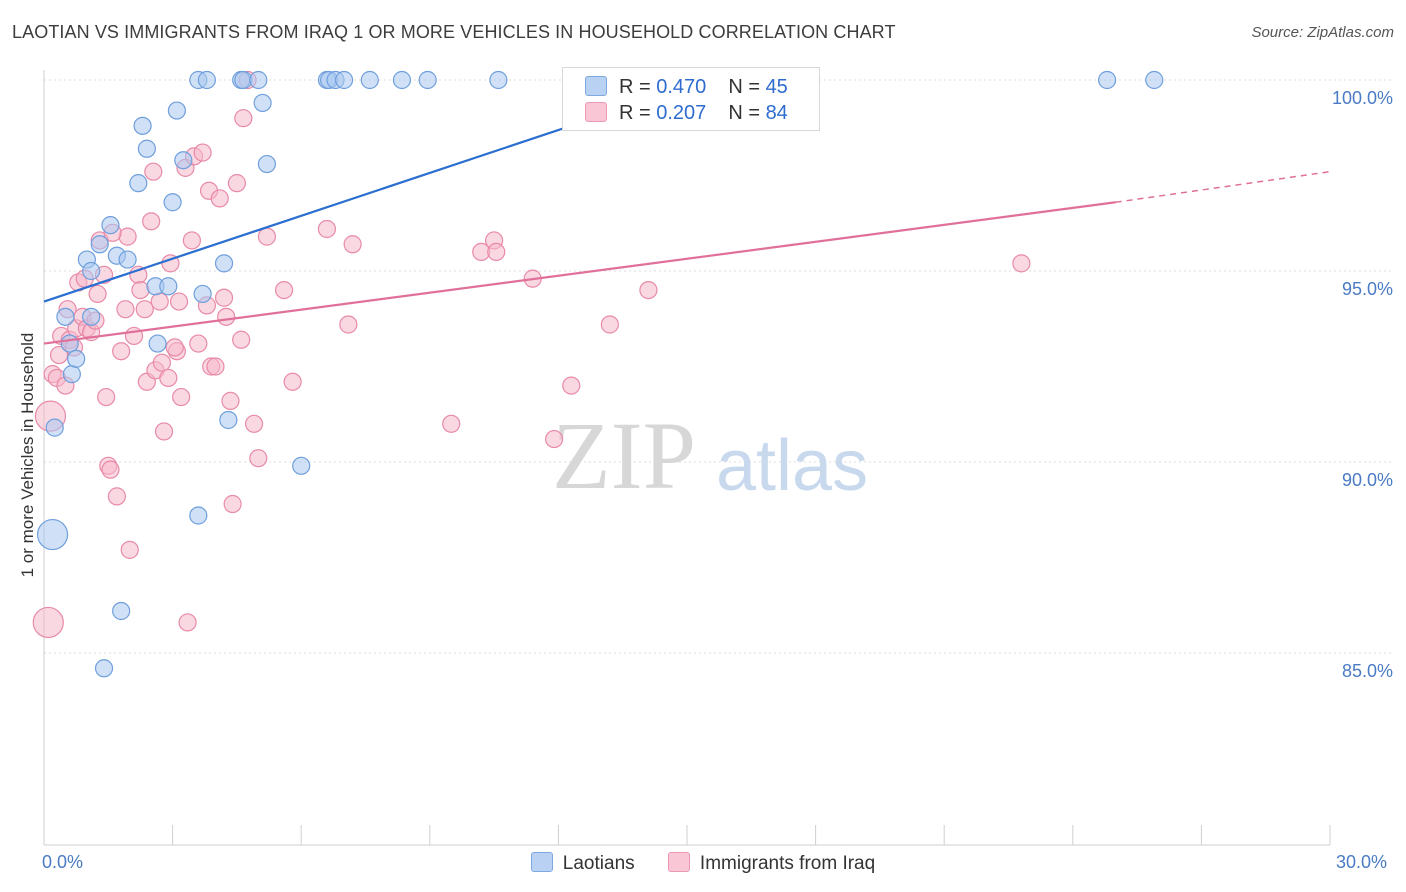  I want to click on legend-label-laotians: Laotians, so click(598, 863).